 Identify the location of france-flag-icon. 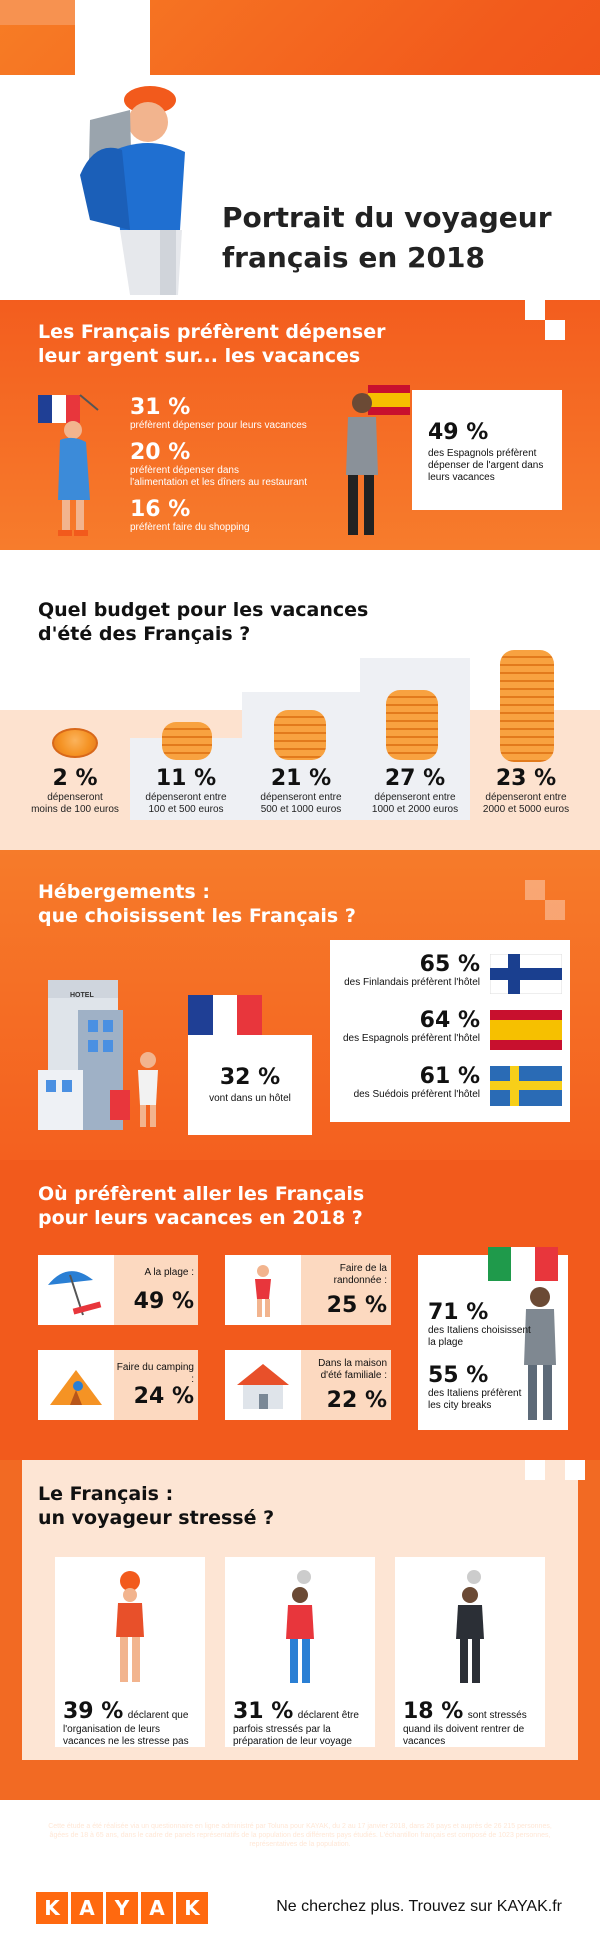
(225, 1015).